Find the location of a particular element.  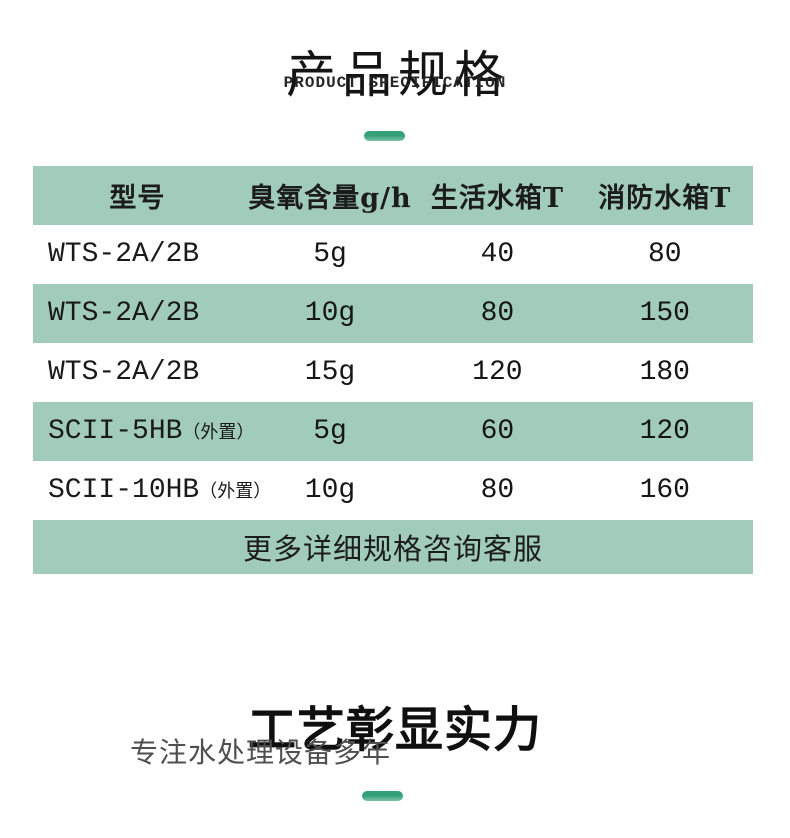

header-domestic-tank: 生活水箱T is located at coordinates (497, 198).